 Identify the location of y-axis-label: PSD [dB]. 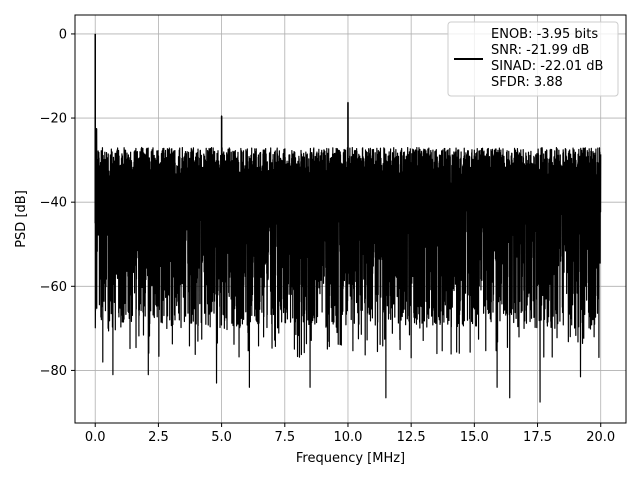
(21, 219).